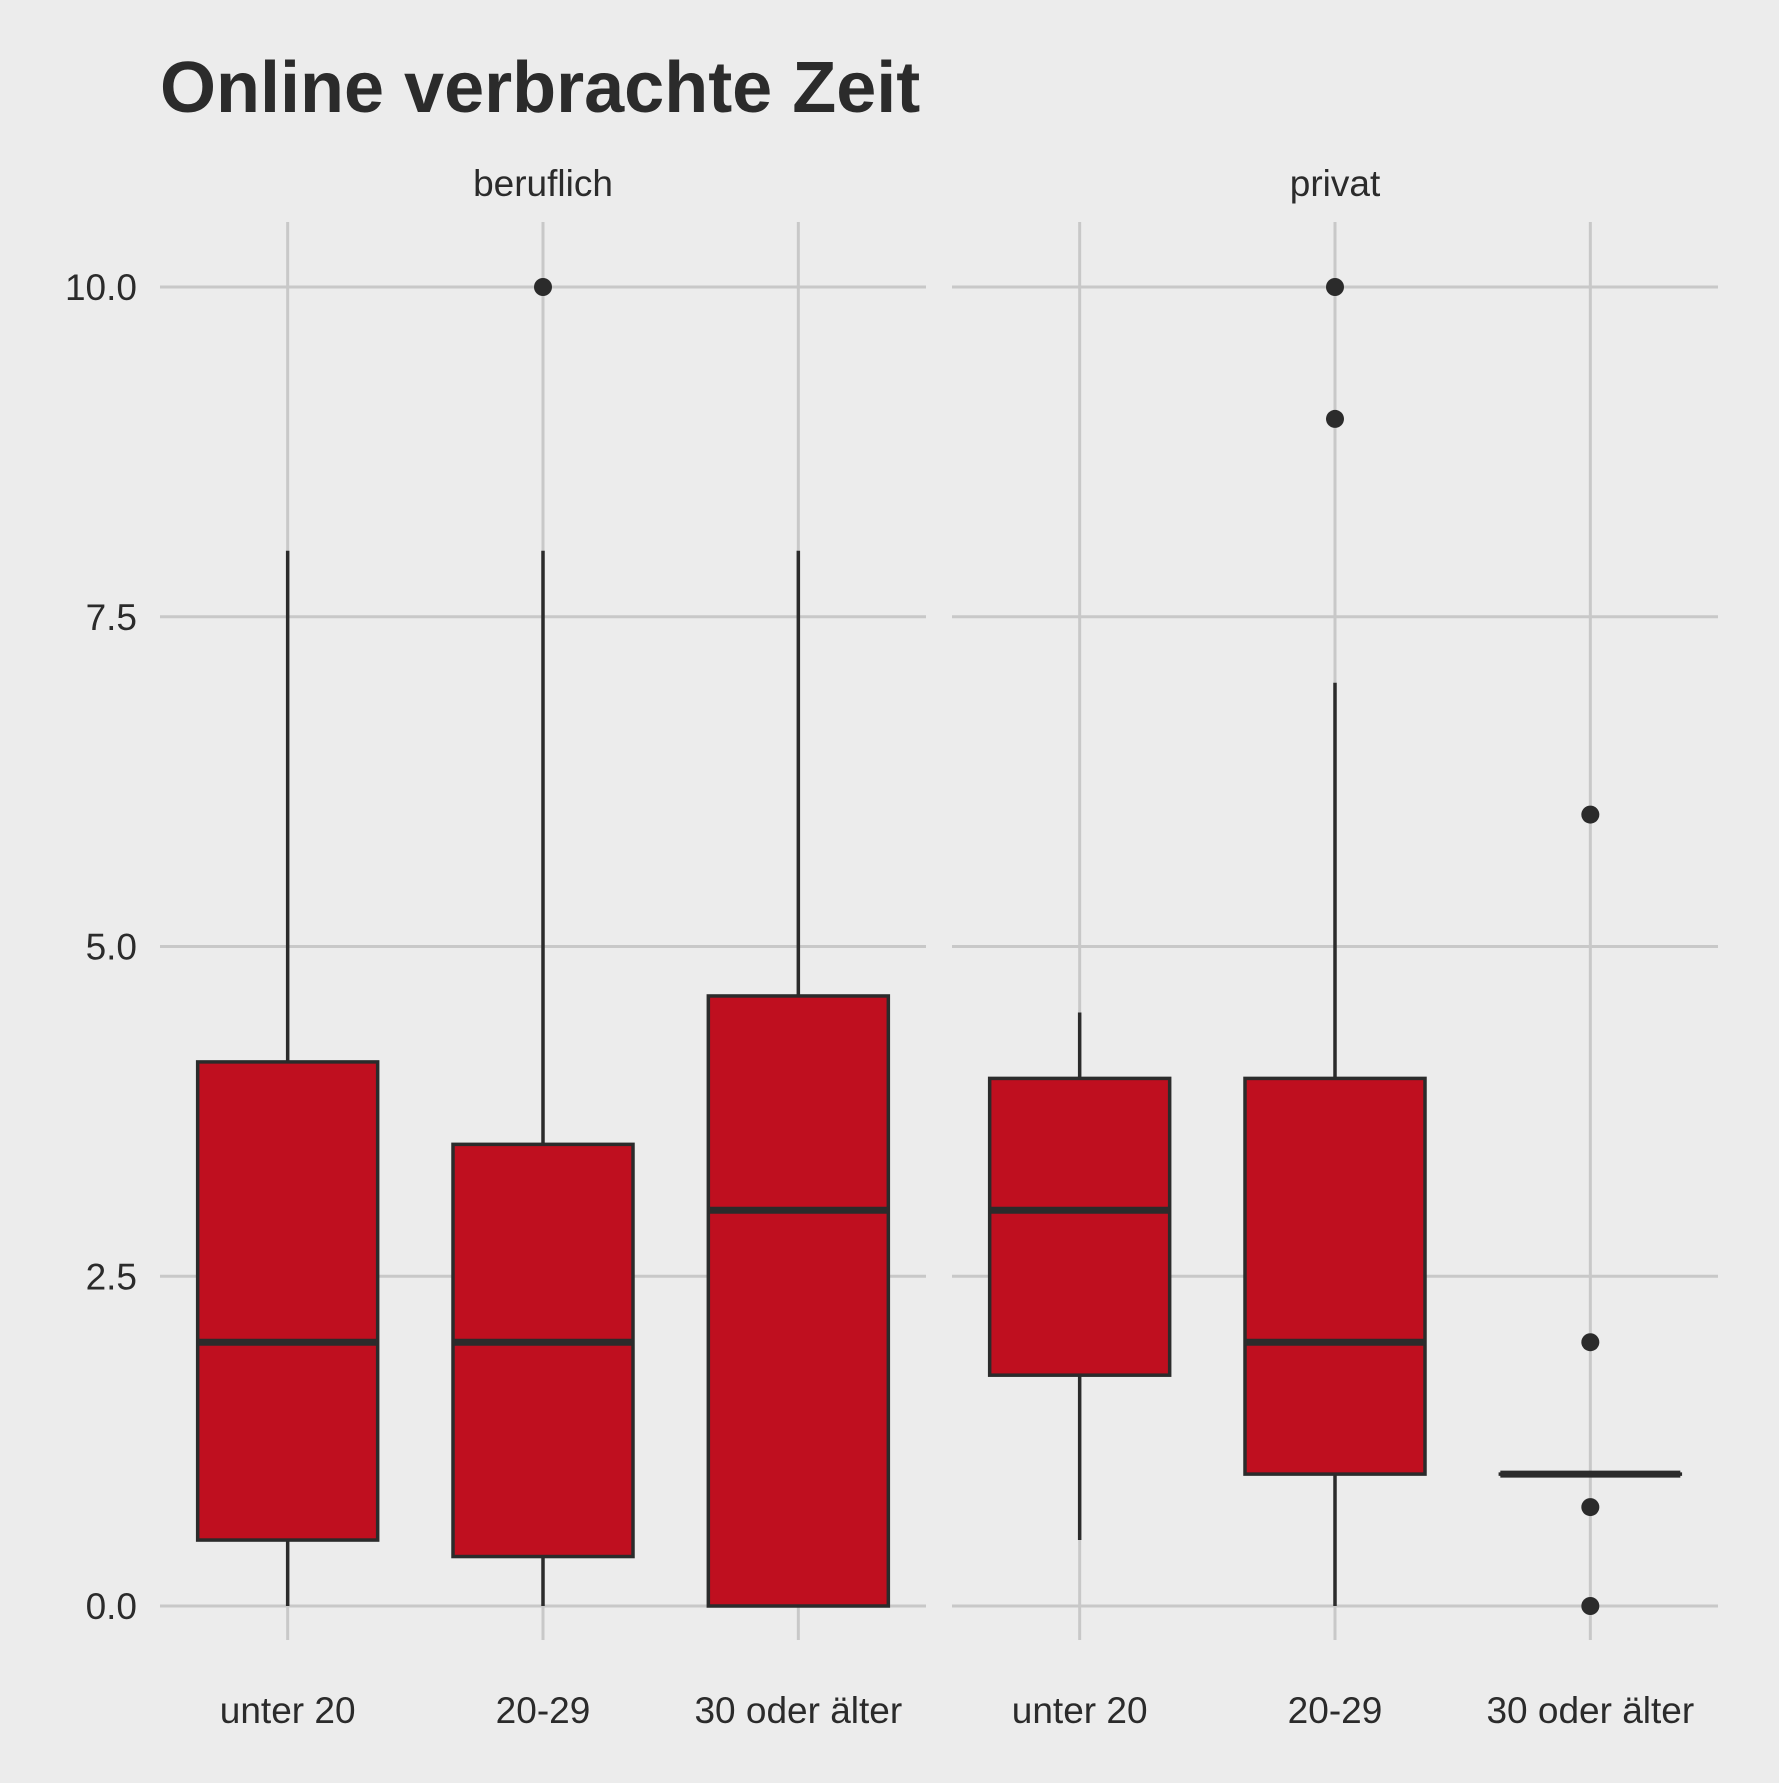 Image resolution: width=1779 pixels, height=1783 pixels. I want to click on facet-label: beruflich, so click(543, 183).